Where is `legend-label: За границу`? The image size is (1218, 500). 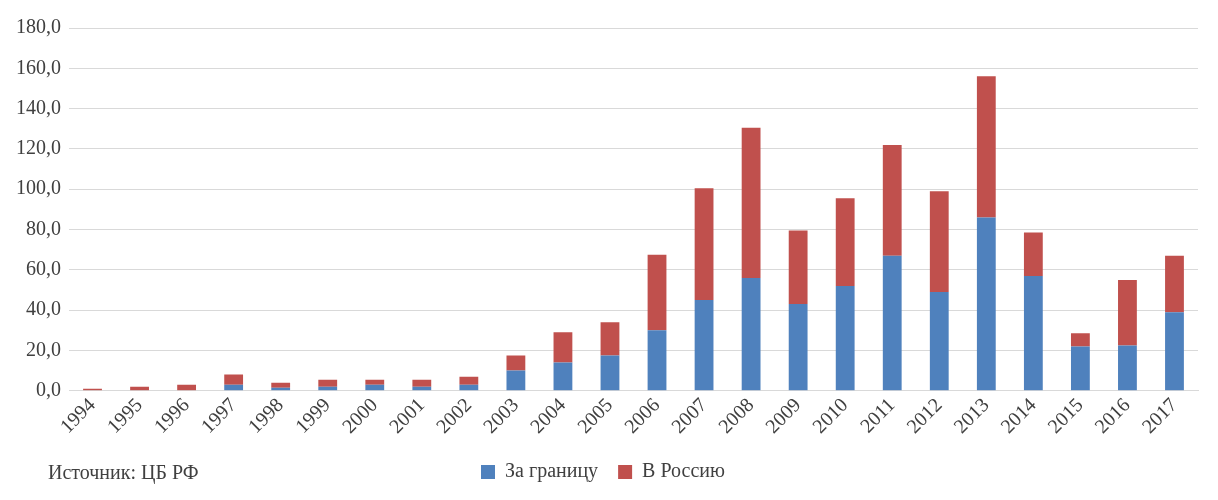 legend-label: За границу is located at coordinates (552, 471).